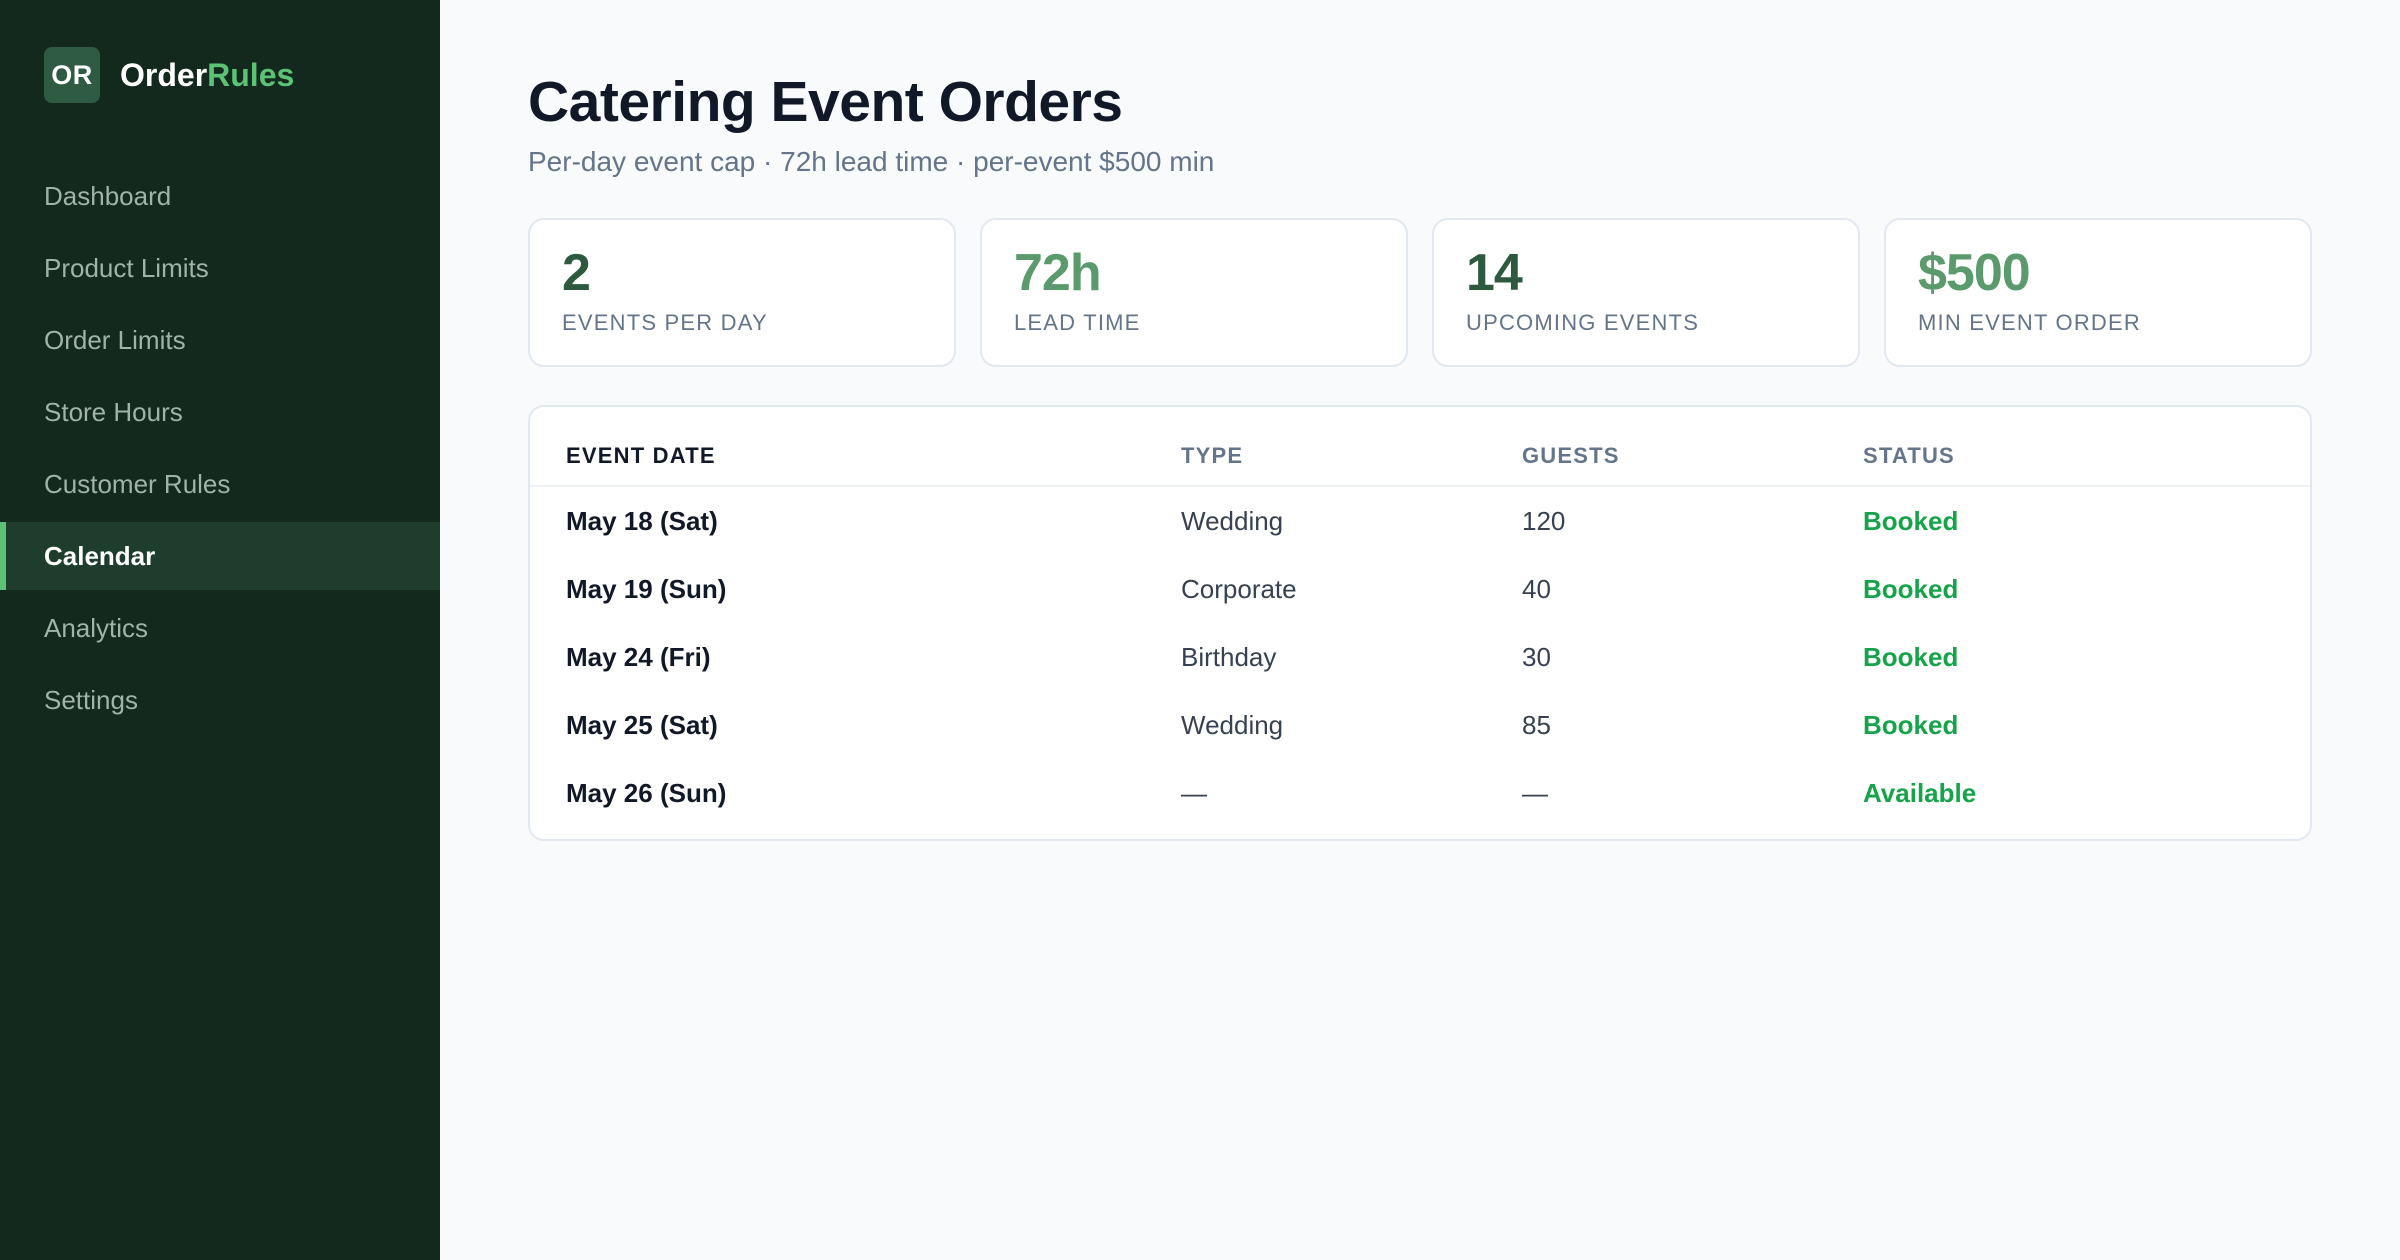  I want to click on table-row: May 25 (Sat) Wedding 85 Booked, so click(1420, 725).